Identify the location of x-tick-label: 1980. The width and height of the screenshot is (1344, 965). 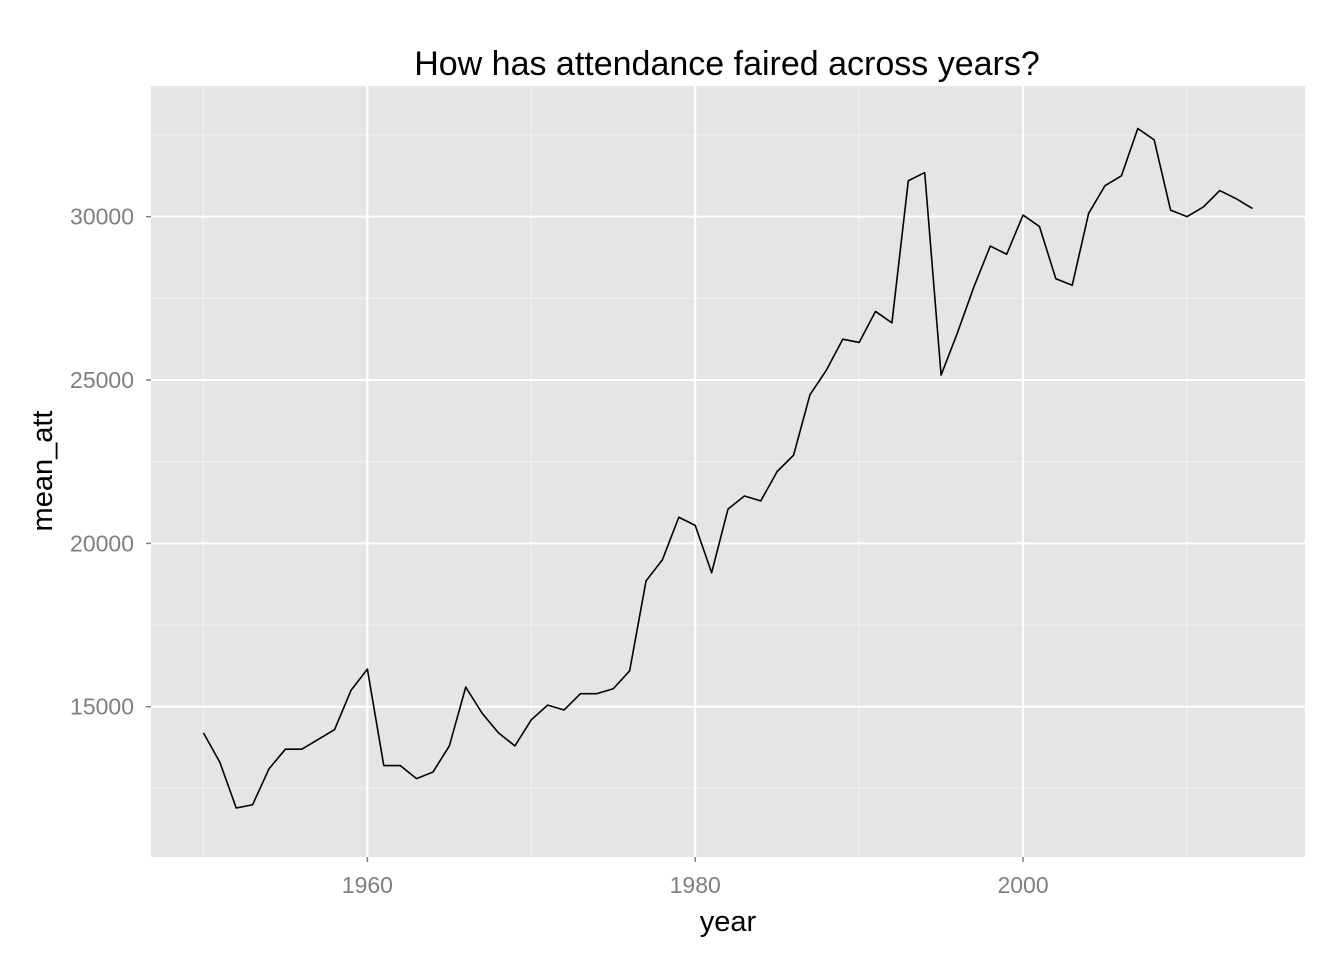
(695, 885).